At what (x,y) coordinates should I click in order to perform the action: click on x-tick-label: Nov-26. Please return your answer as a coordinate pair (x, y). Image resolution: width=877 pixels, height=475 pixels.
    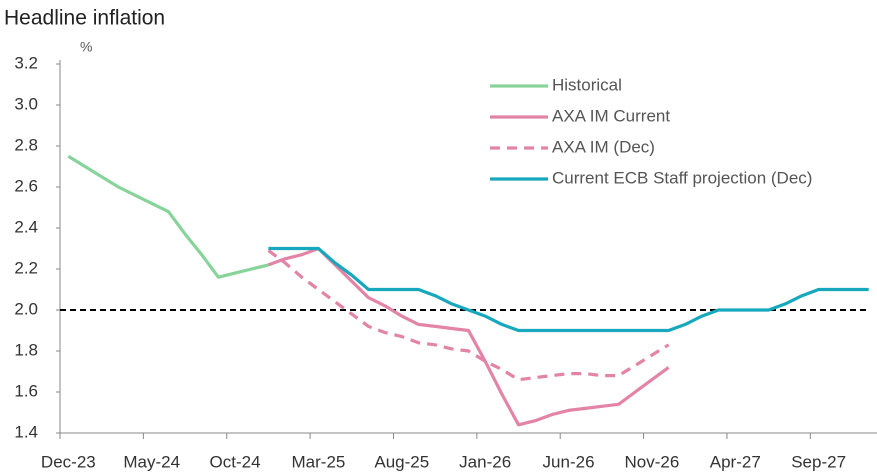
    Looking at the image, I should click on (652, 461).